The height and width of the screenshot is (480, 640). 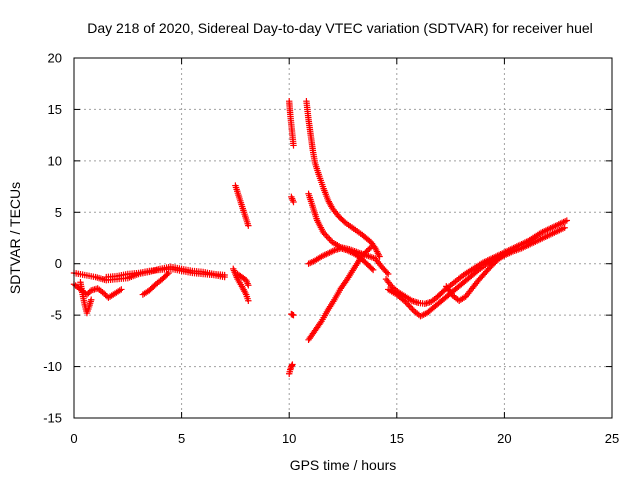 I want to click on x-tick-label: 5, so click(x=181, y=438).